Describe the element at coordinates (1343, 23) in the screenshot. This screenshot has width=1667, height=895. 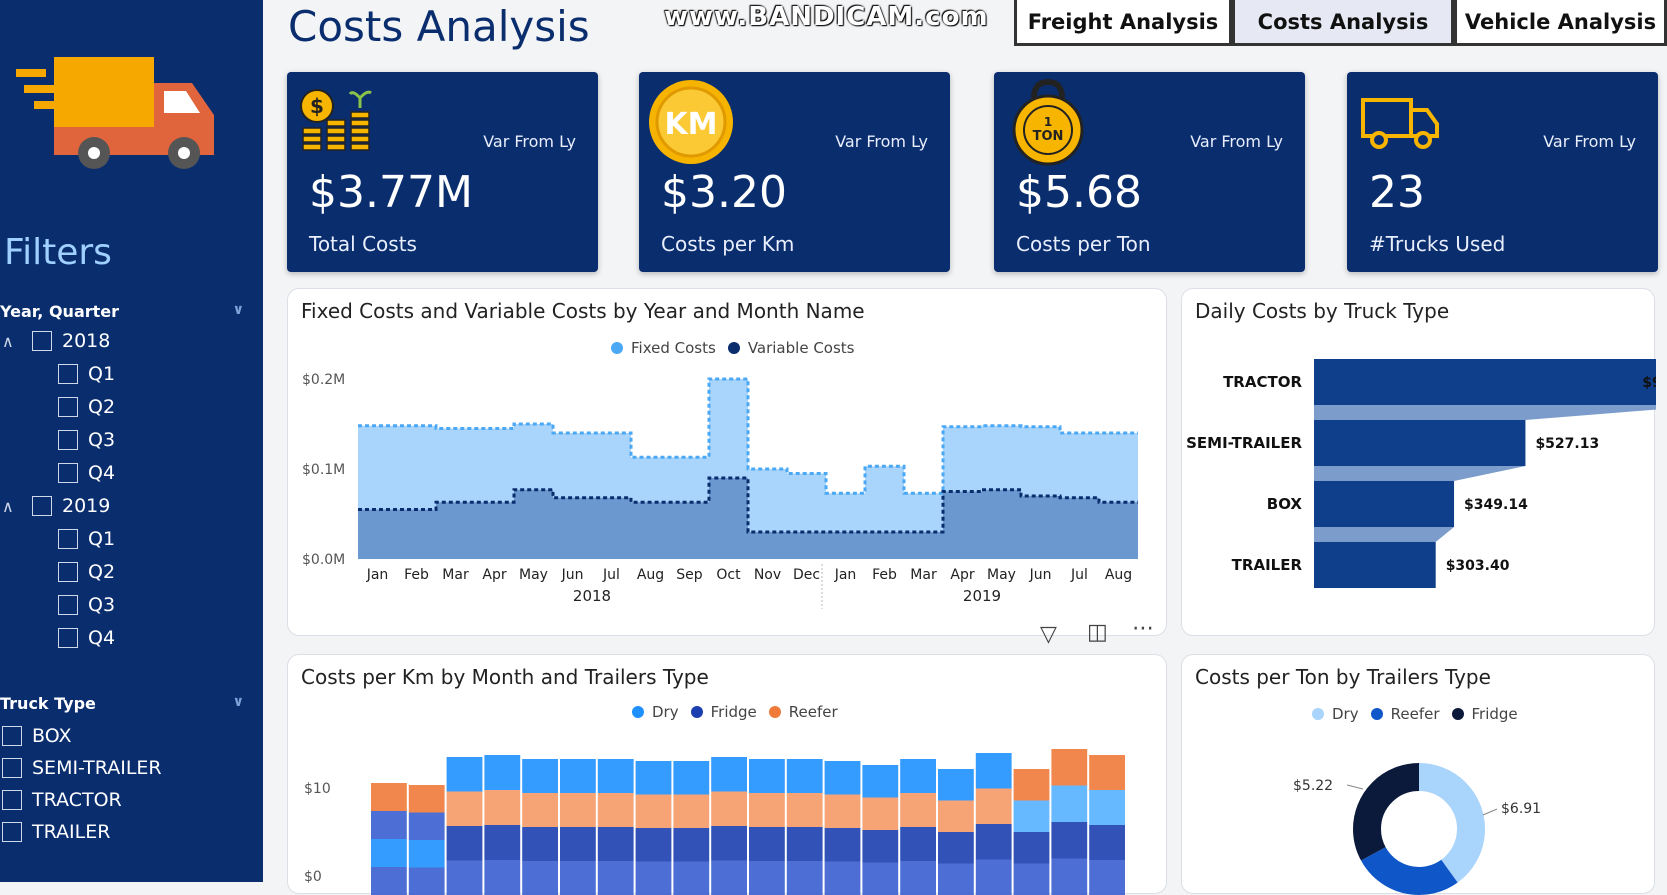
I see `tab-costs-analysis: Costs Analysis` at that location.